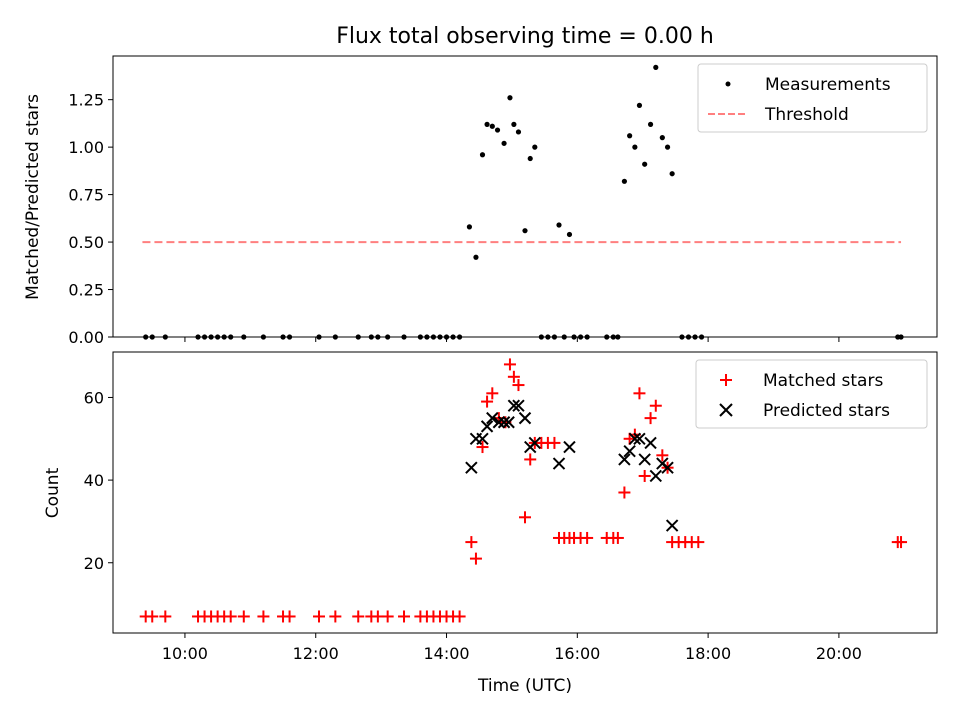 This screenshot has height=720, width=960. What do you see at coordinates (86, 290) in the screenshot?
I see `top-y-tick-label: 0.25` at bounding box center [86, 290].